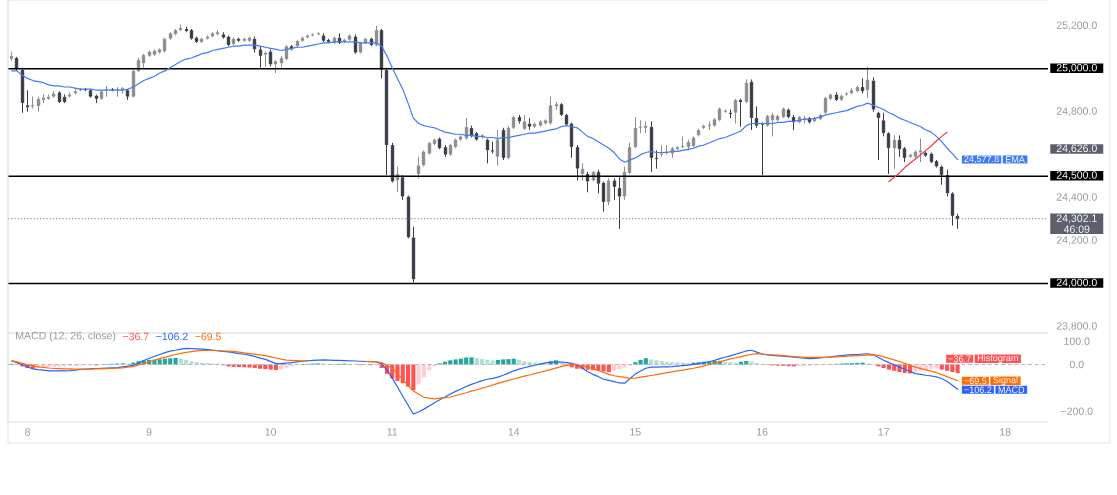 The height and width of the screenshot is (495, 1117). Describe the element at coordinates (1011, 389) in the screenshot. I see `legend-label: MACD` at that location.